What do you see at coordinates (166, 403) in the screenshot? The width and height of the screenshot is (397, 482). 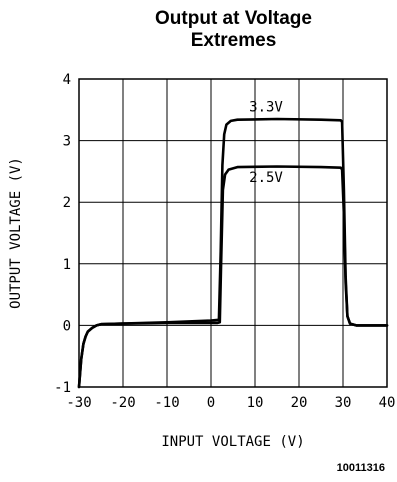 I see `x-tick-label: -10` at bounding box center [166, 403].